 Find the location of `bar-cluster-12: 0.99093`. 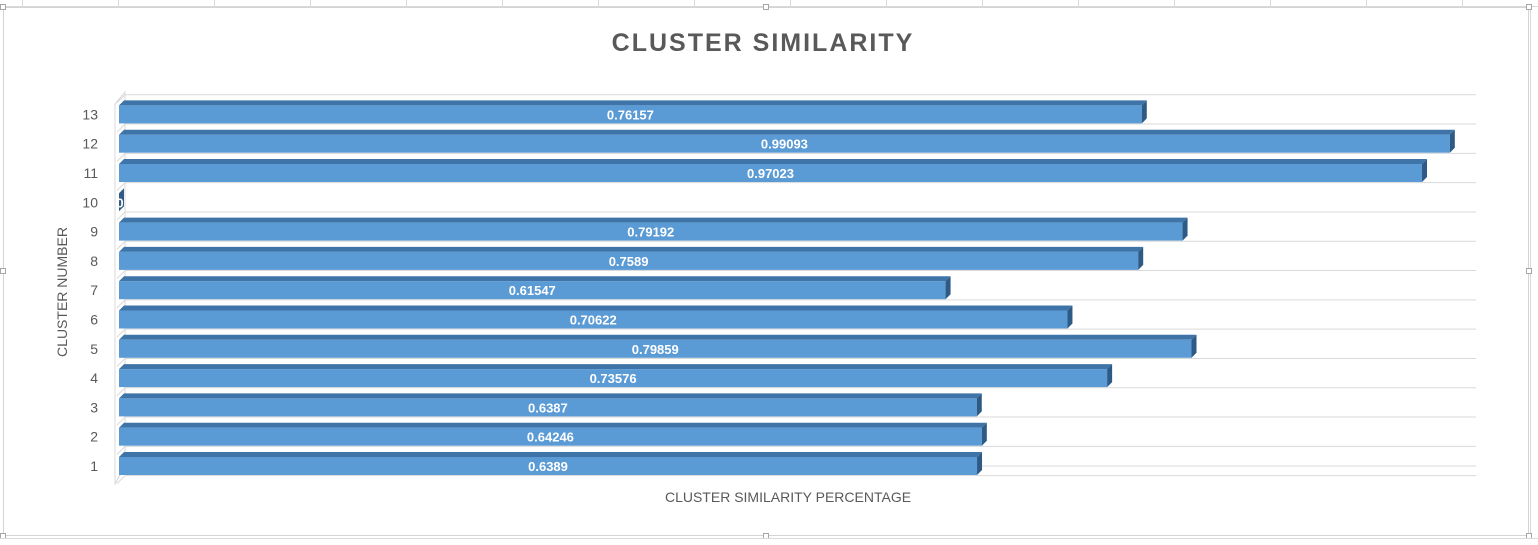

bar-cluster-12: 0.99093 is located at coordinates (787, 141).